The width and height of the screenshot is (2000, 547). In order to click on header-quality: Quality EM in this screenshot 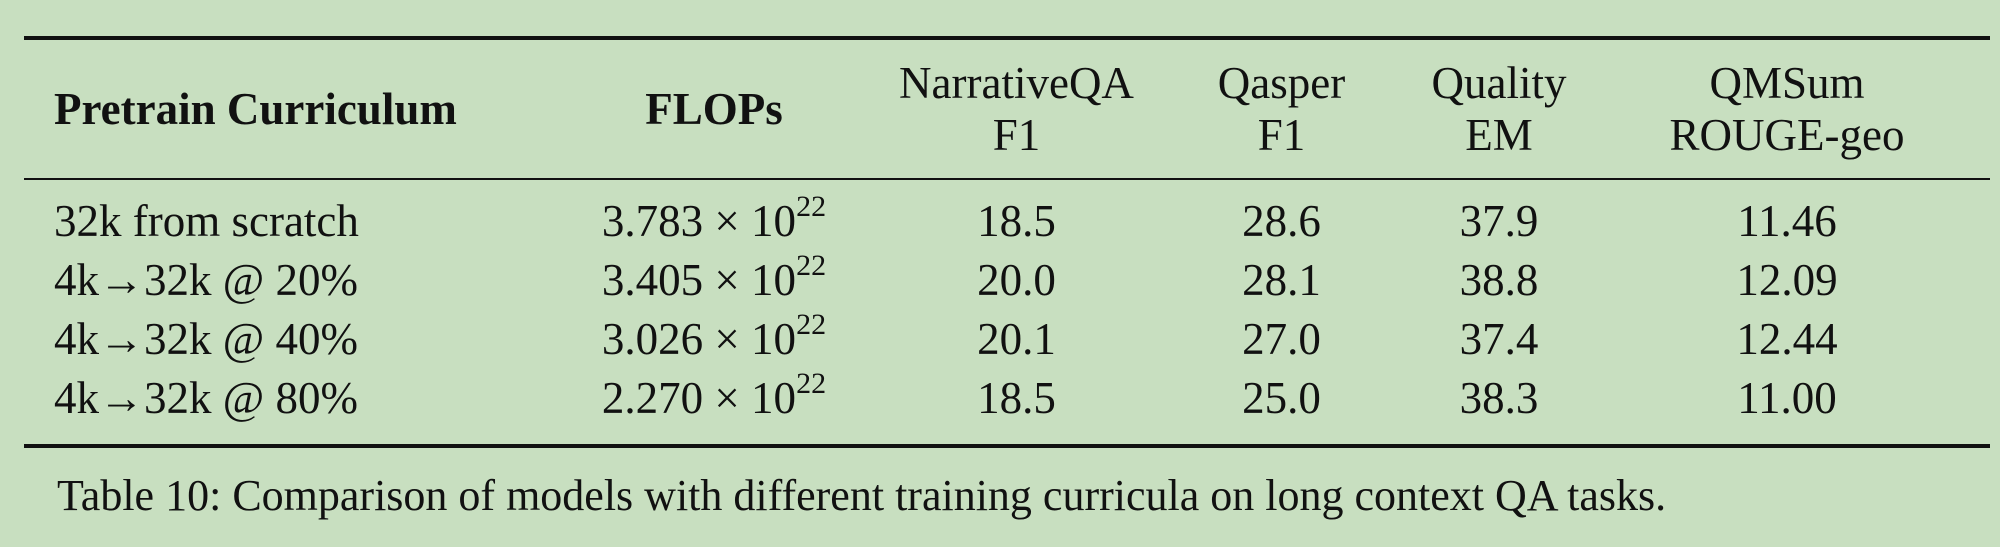, I will do `click(1499, 109)`.